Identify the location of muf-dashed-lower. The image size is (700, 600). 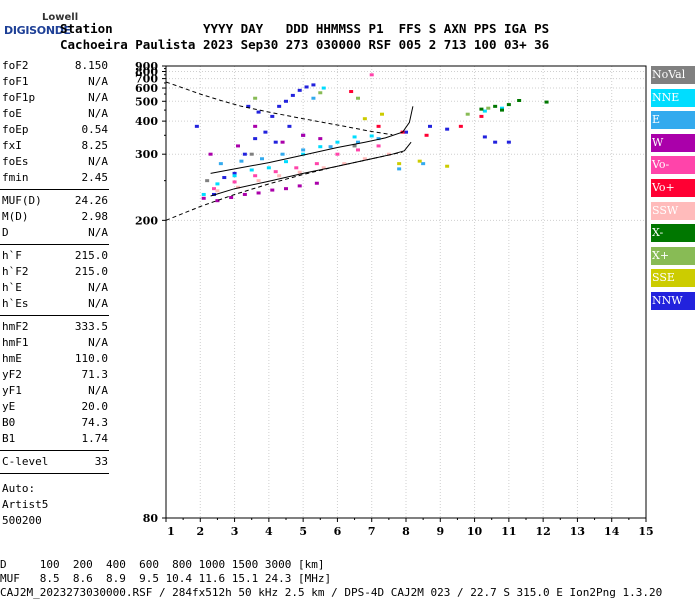
(284, 186).